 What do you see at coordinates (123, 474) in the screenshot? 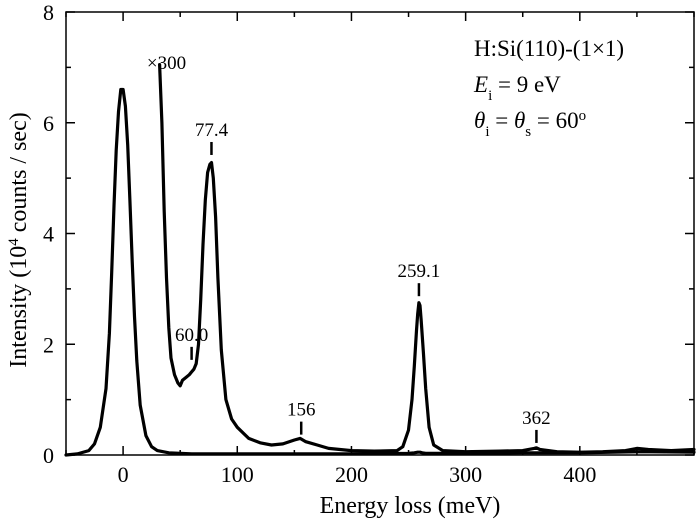
I see `x-tick-label: 0` at bounding box center [123, 474].